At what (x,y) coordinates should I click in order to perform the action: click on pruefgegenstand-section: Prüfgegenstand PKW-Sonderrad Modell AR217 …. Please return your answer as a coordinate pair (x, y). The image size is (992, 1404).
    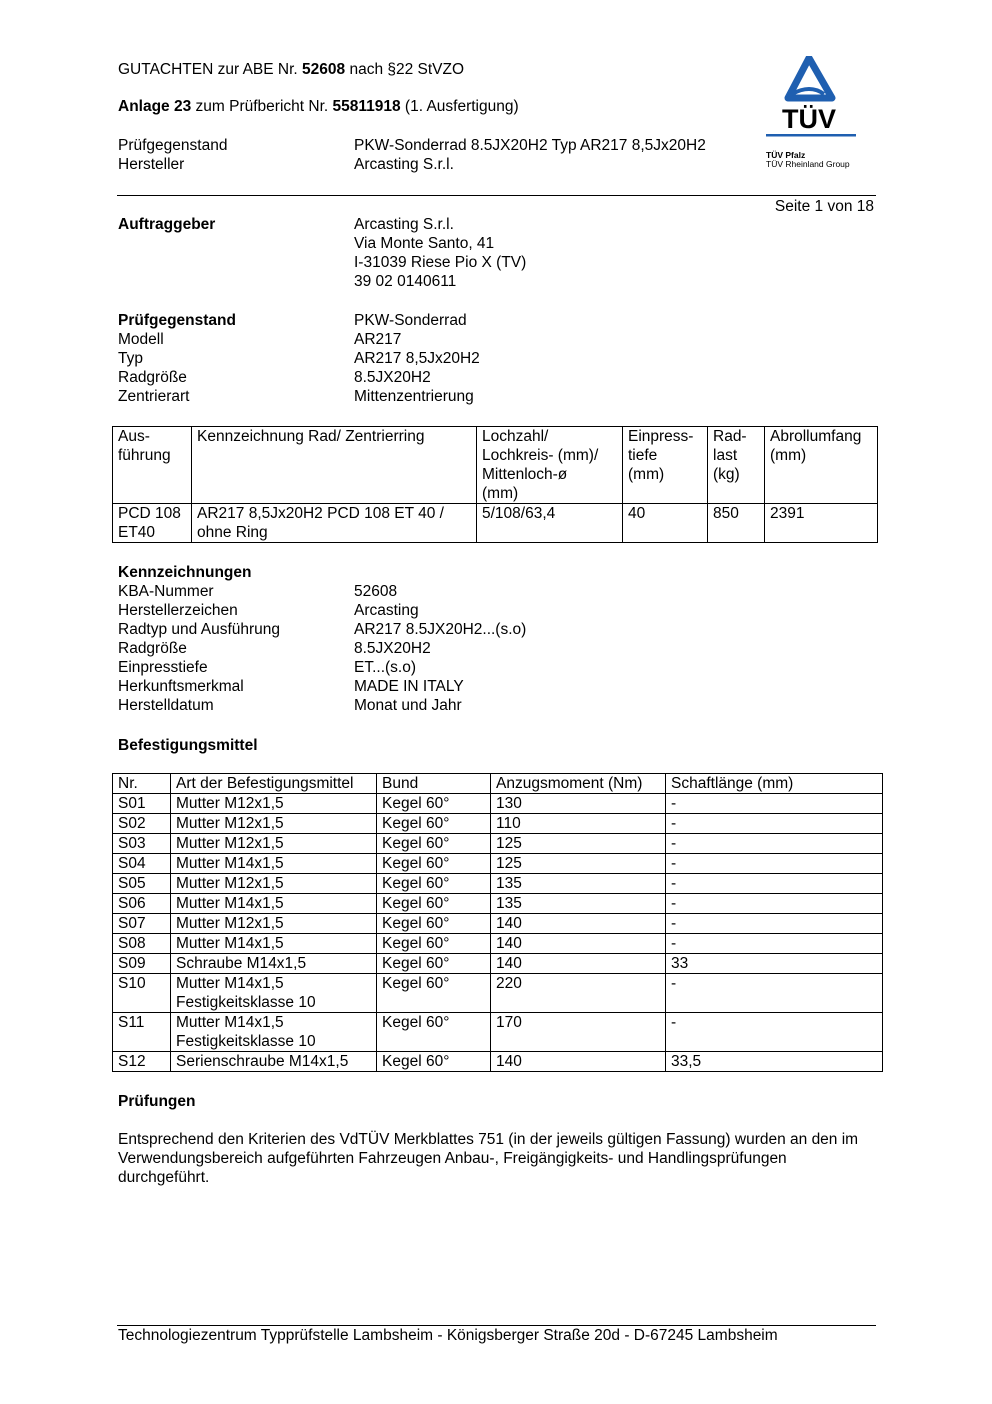
    Looking at the image, I should click on (299, 358).